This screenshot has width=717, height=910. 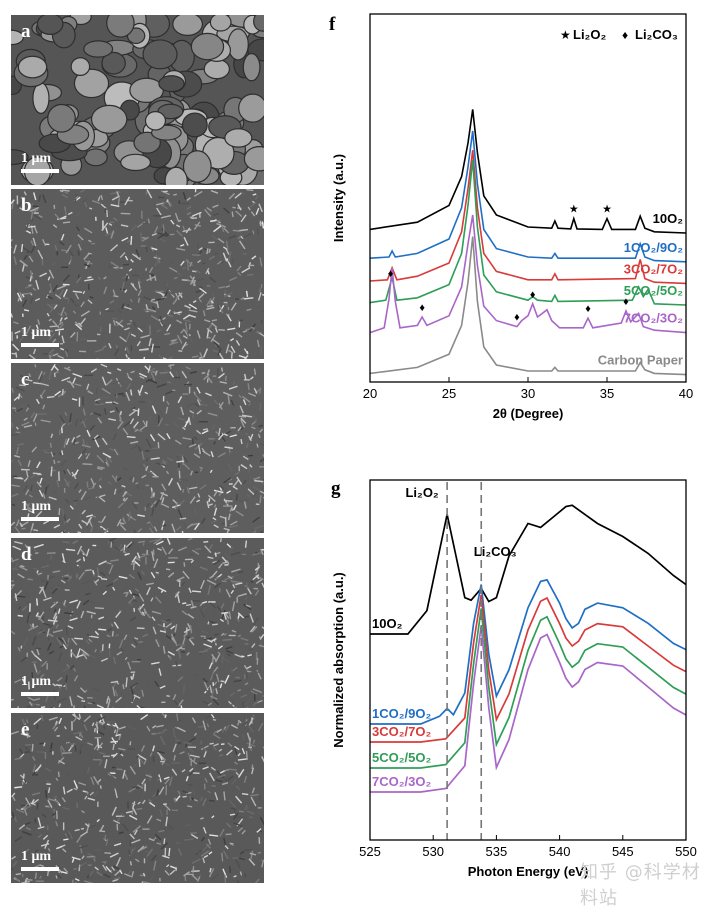 I want to click on series-label: 7CO₂/3O₂, so click(x=401, y=781).